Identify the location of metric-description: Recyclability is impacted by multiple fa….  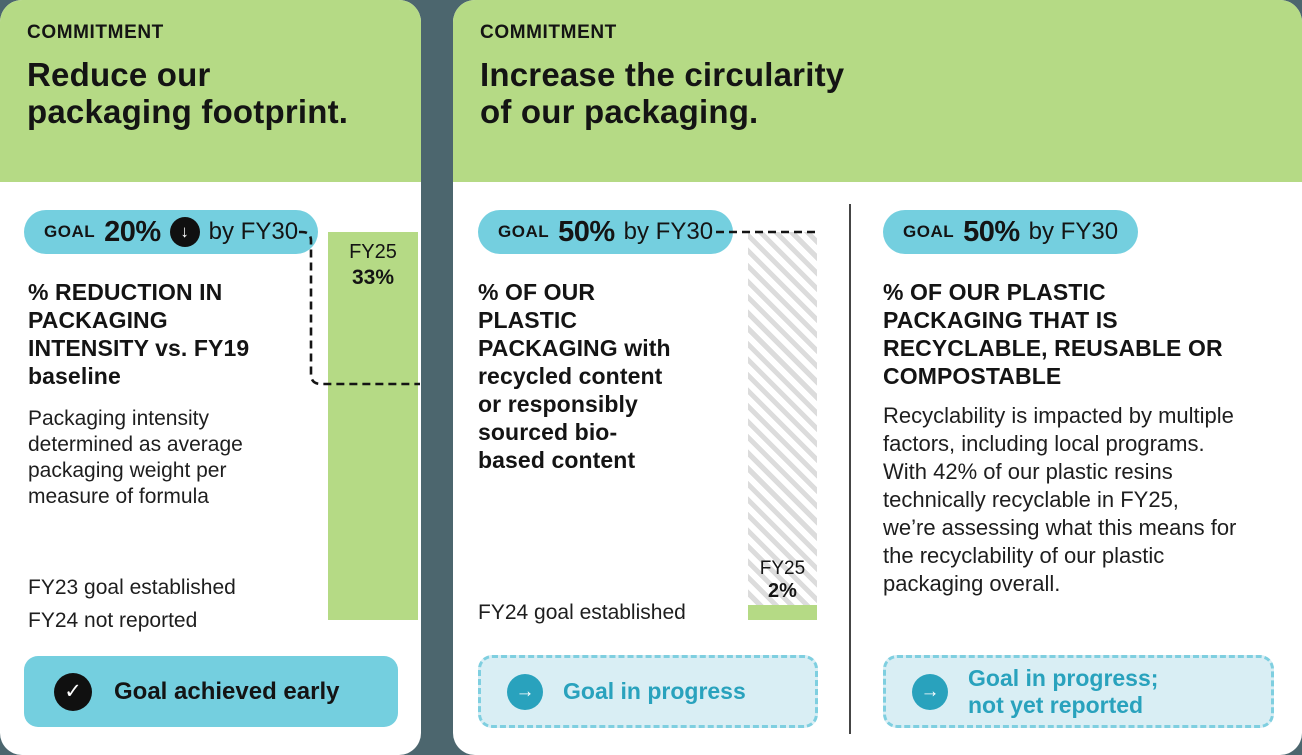
(1060, 499).